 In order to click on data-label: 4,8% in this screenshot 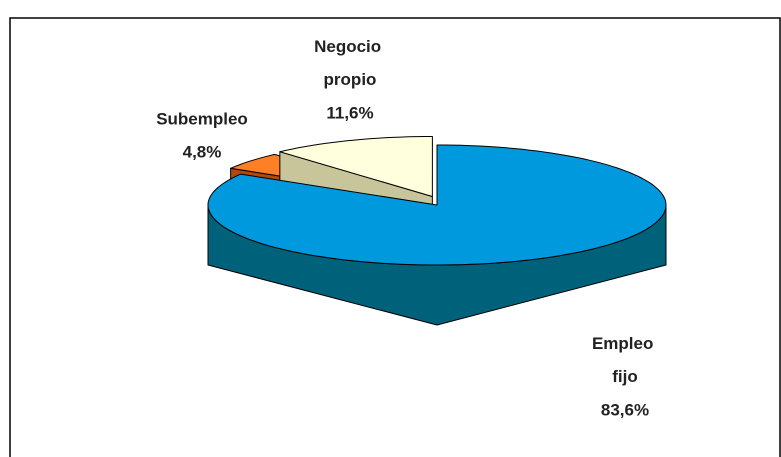, I will do `click(202, 151)`.